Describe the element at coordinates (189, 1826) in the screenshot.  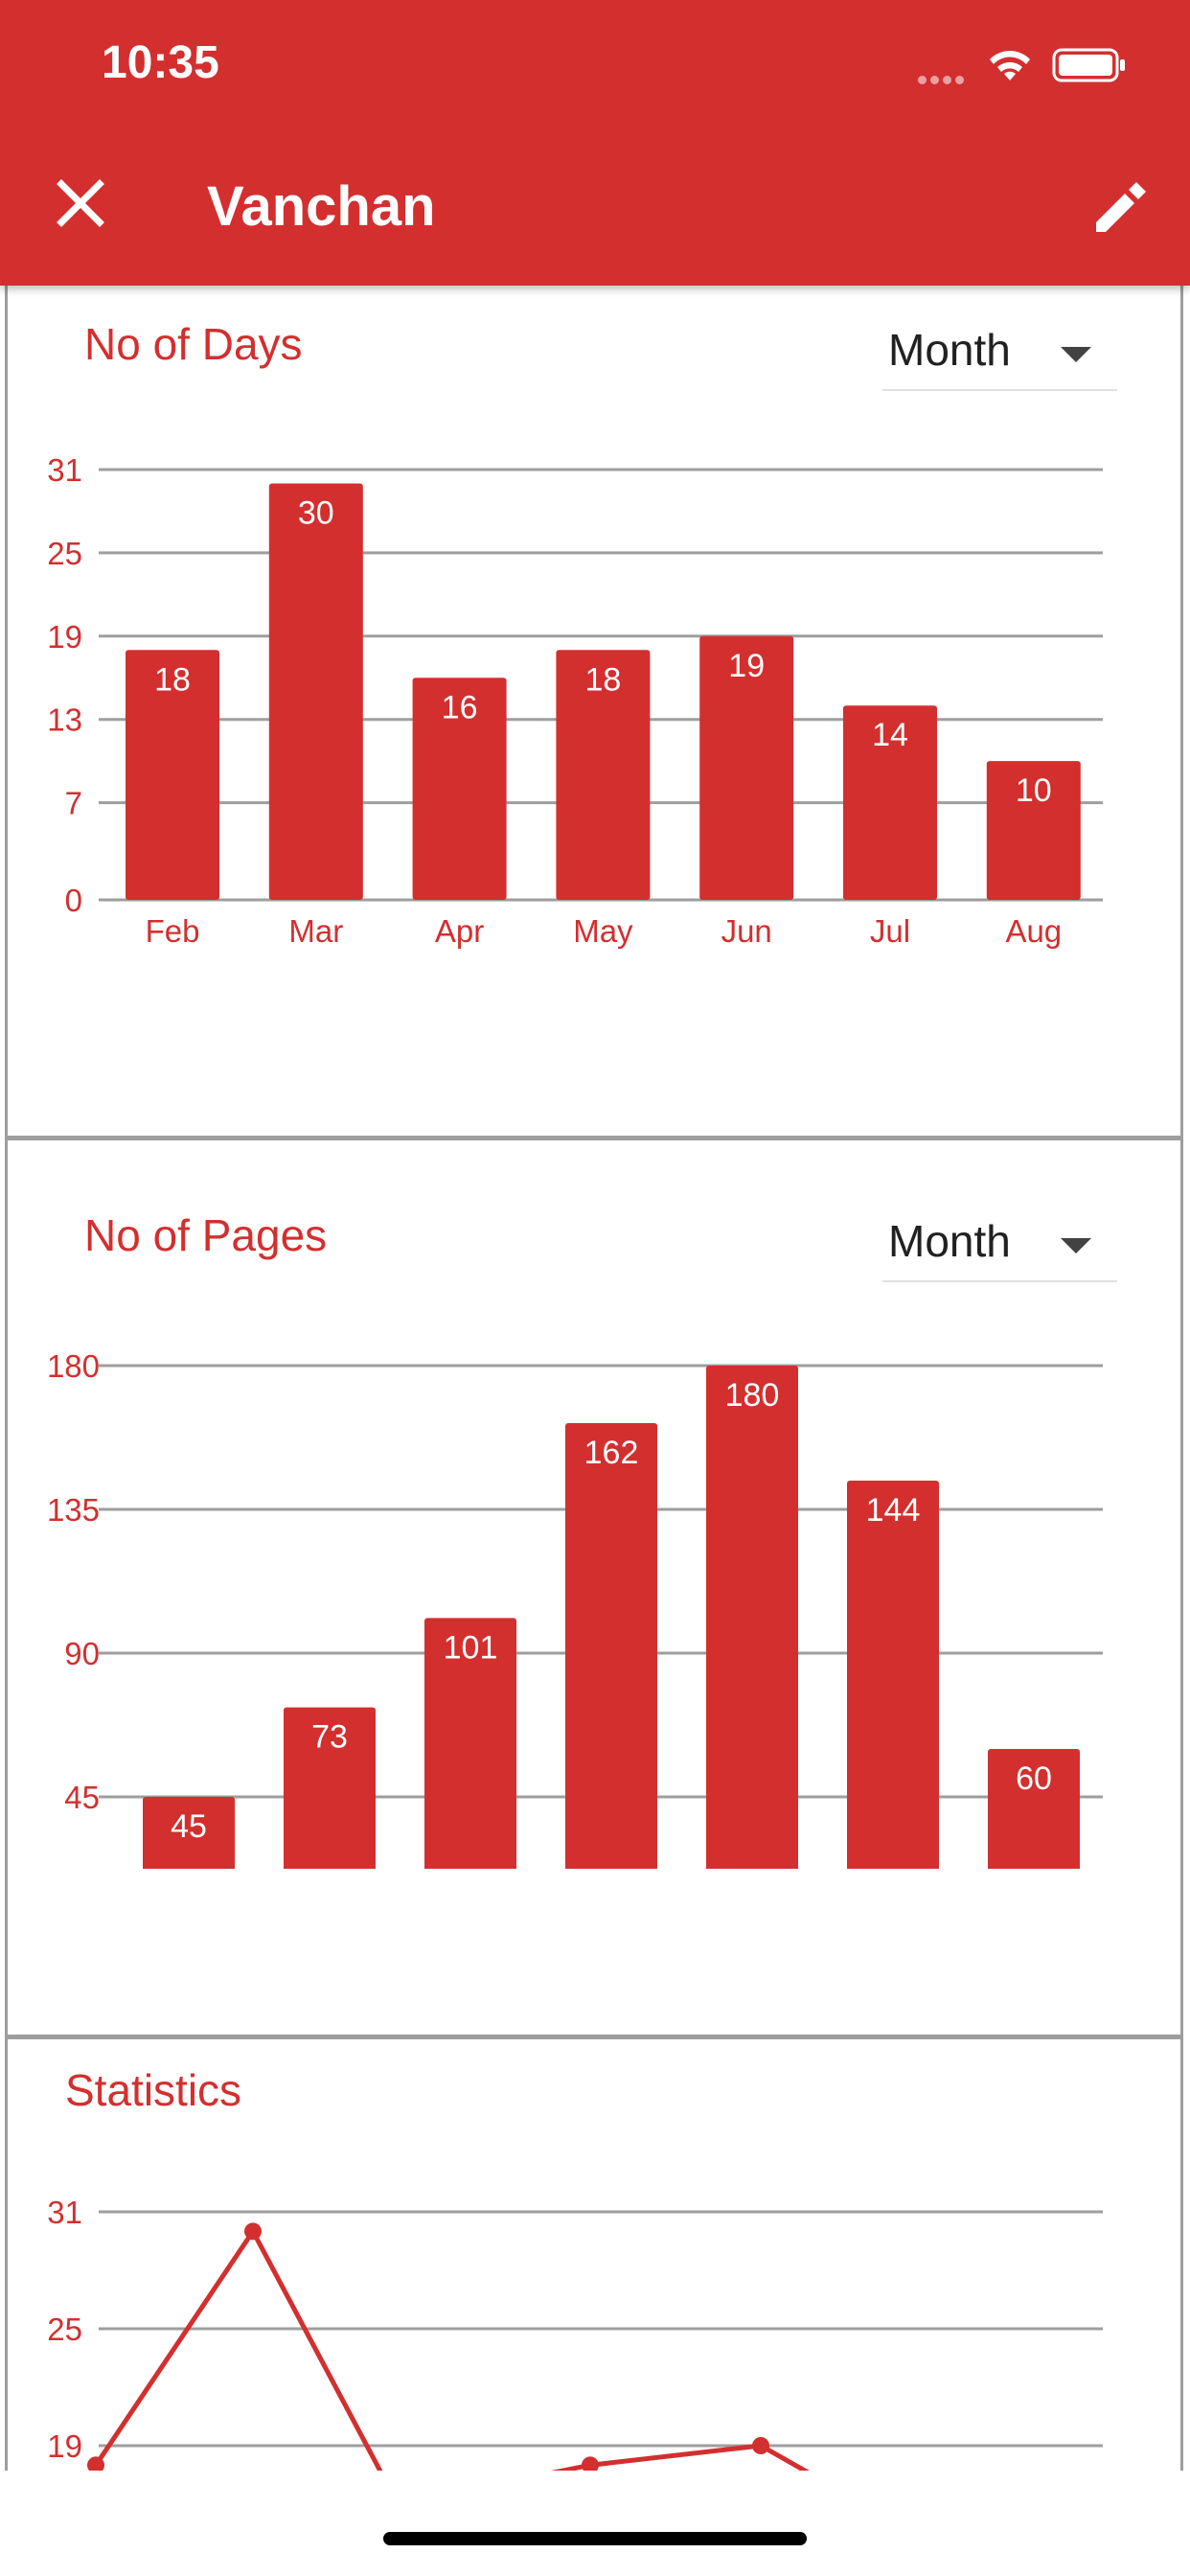
I see `pages-bar-value-label: 45` at that location.